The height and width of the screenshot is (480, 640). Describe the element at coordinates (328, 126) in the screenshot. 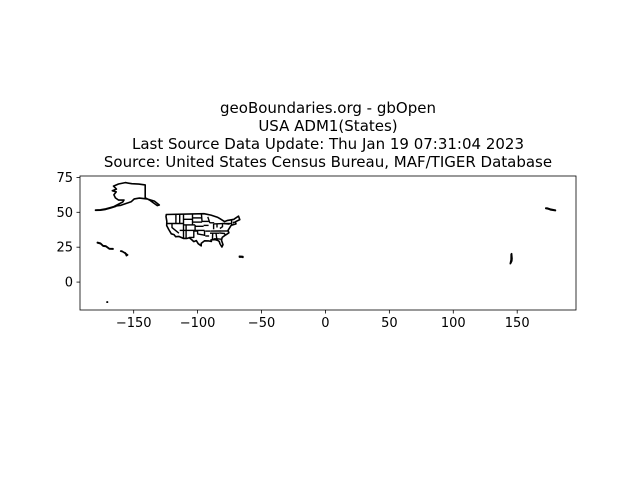

I see `figure-title-line-2: USA ADM1(States)` at that location.